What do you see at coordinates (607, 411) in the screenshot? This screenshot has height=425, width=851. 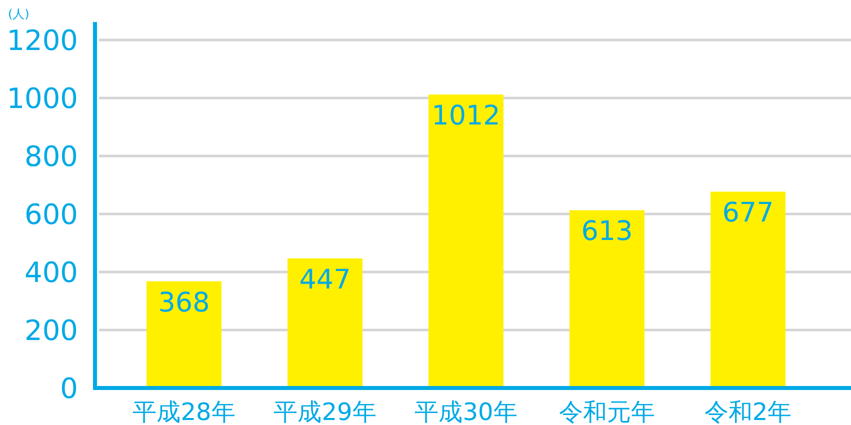 I see `x-tick-label: 令和元年` at bounding box center [607, 411].